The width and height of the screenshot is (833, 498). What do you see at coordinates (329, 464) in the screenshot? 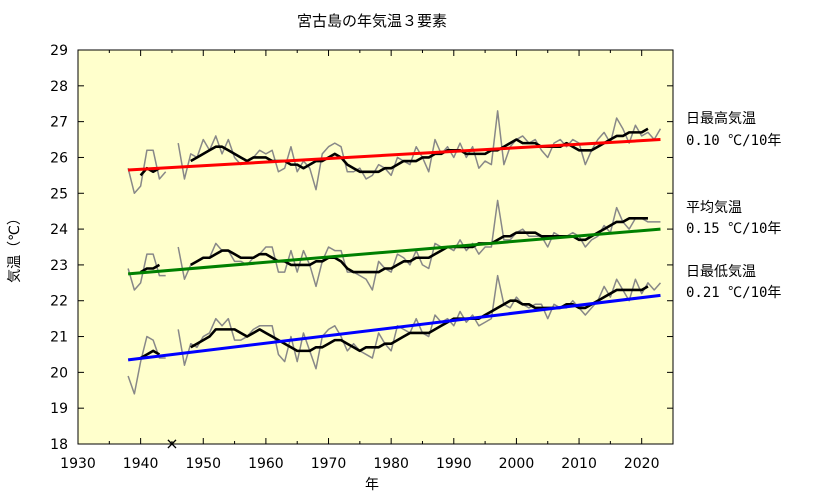
I see `x-tick-label: 1970` at bounding box center [329, 464].